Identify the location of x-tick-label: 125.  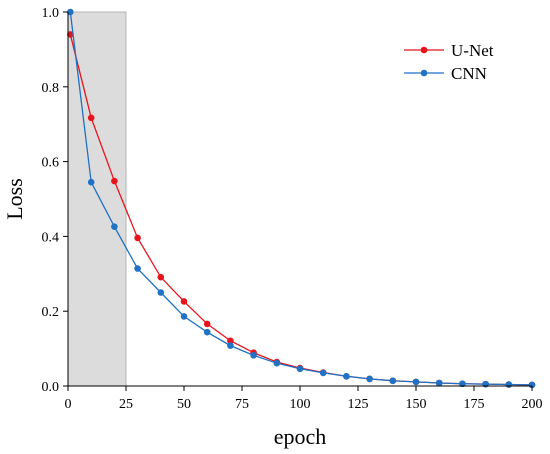
(358, 404).